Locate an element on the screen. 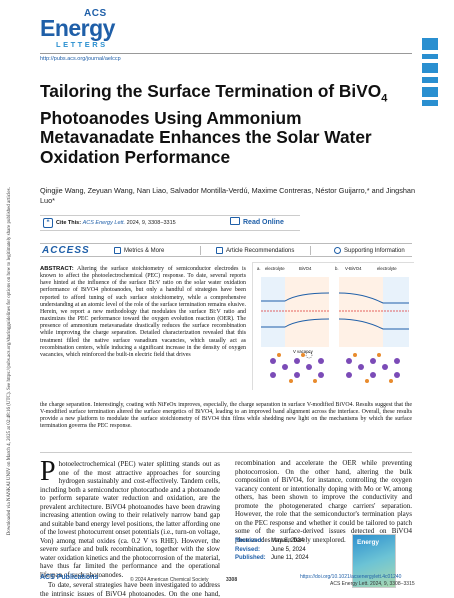  supporting-info-link: Supporting Information is located at coordinates (369, 250).